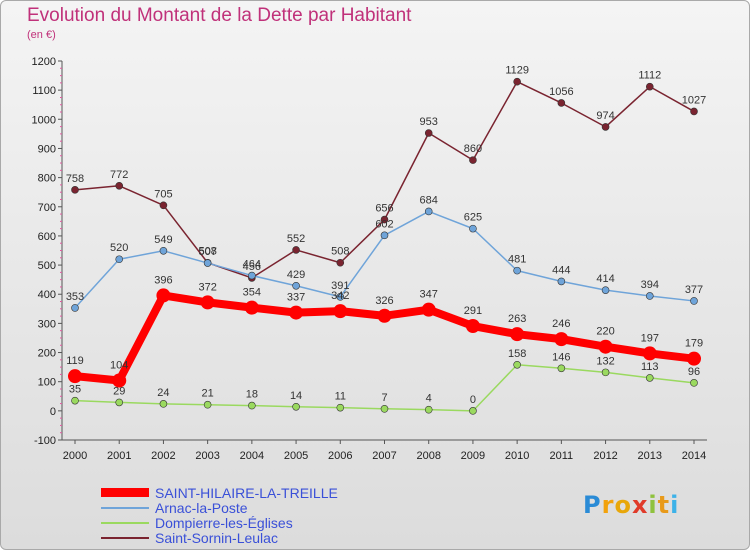  I want to click on data-label: 24, so click(163, 393).